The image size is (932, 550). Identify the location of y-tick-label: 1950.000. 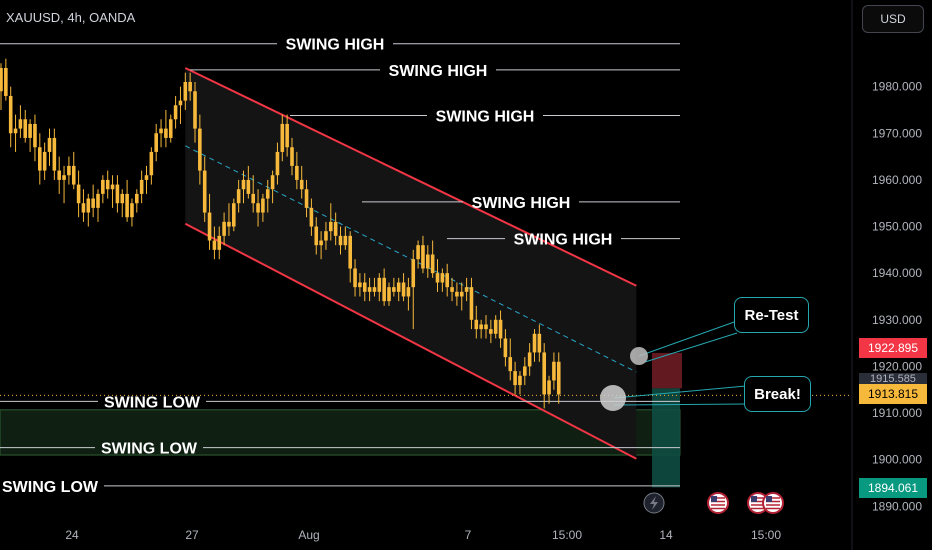
(897, 227).